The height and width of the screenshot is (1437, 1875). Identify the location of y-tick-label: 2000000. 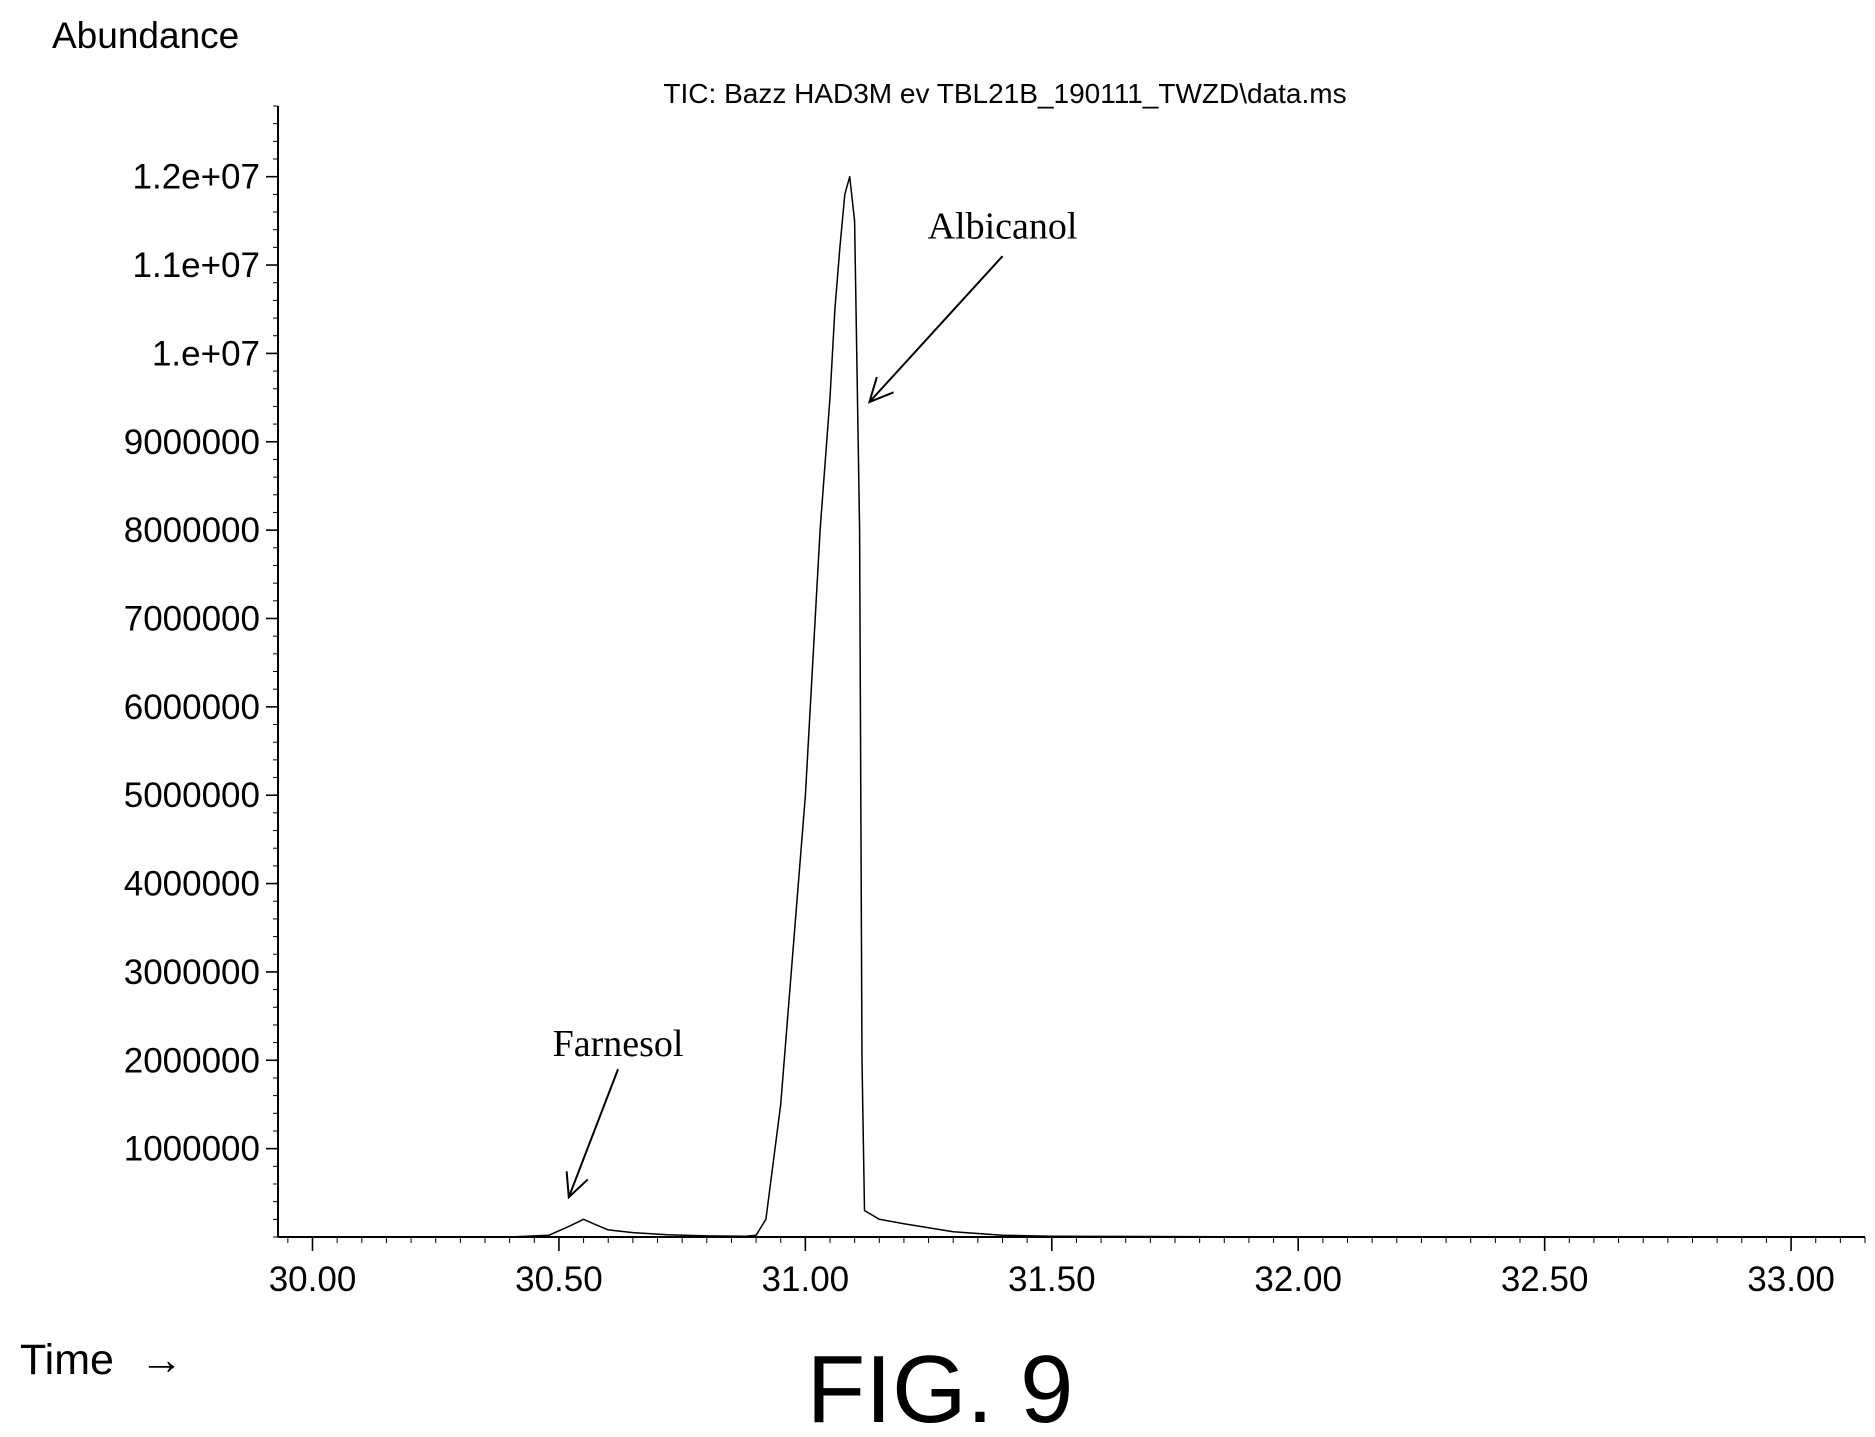
(192, 1060).